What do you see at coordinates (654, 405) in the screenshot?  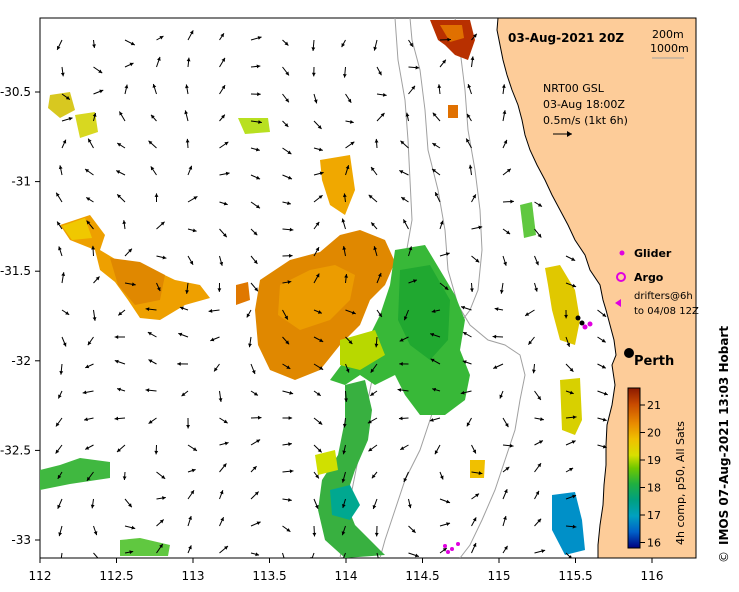 I see `colorbar-tick-label: 21` at bounding box center [654, 405].